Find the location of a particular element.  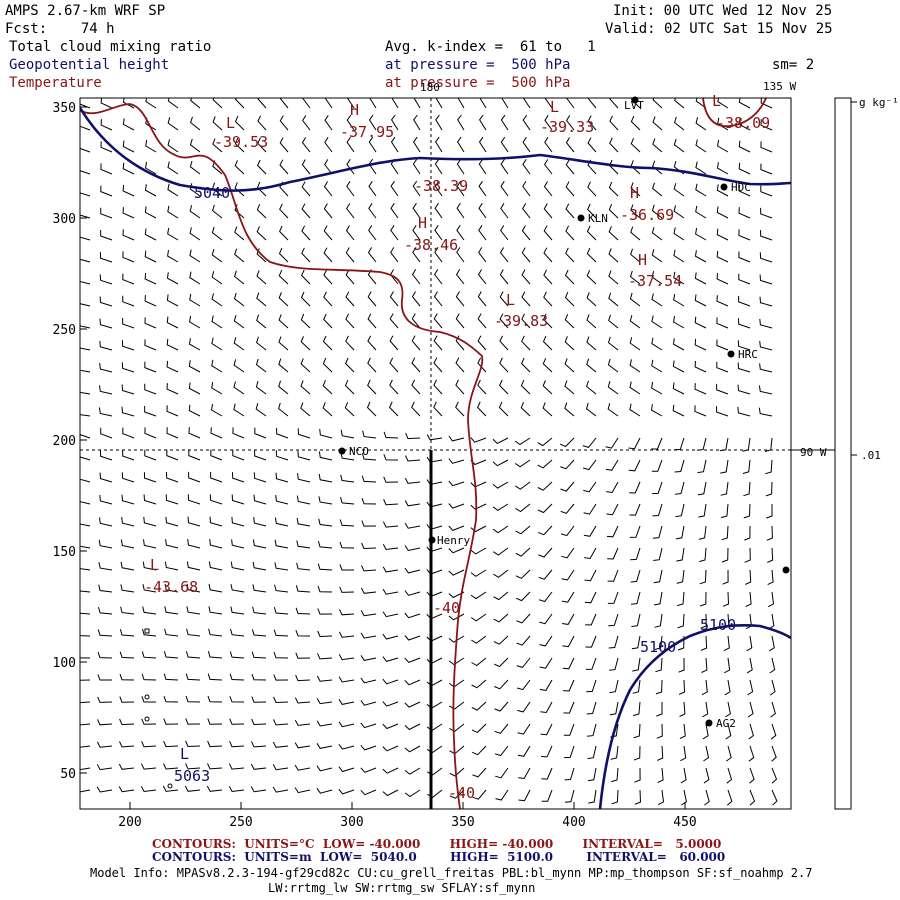

model-title: AMPS 2.67-km WRF SP is located at coordinates (85, 11).